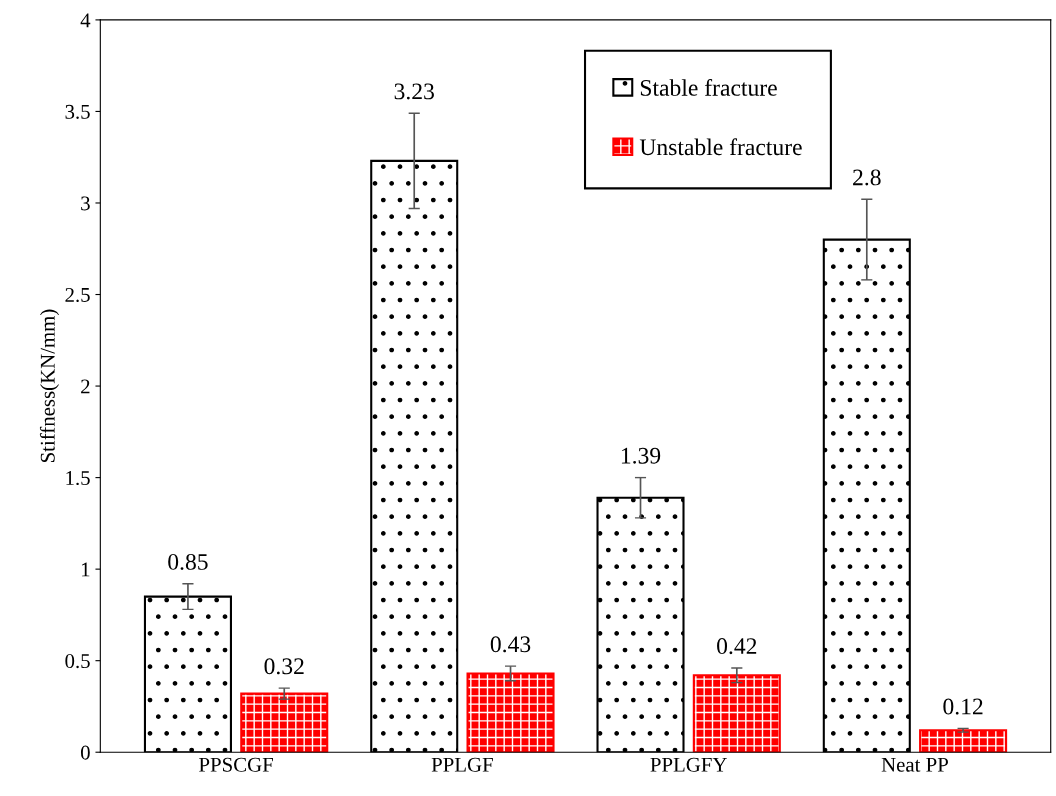 This screenshot has height=796, width=1056. What do you see at coordinates (85, 203) in the screenshot?
I see `y-tick-label: 3` at bounding box center [85, 203].